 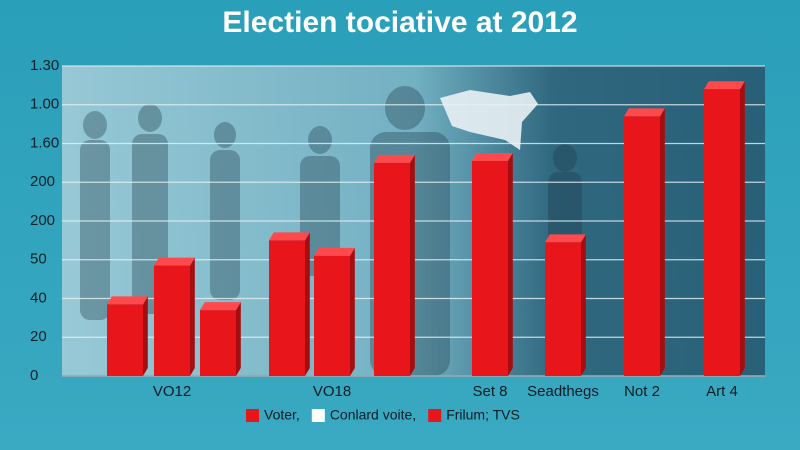 What do you see at coordinates (38, 259) in the screenshot?
I see `y-tick-label: 50` at bounding box center [38, 259].